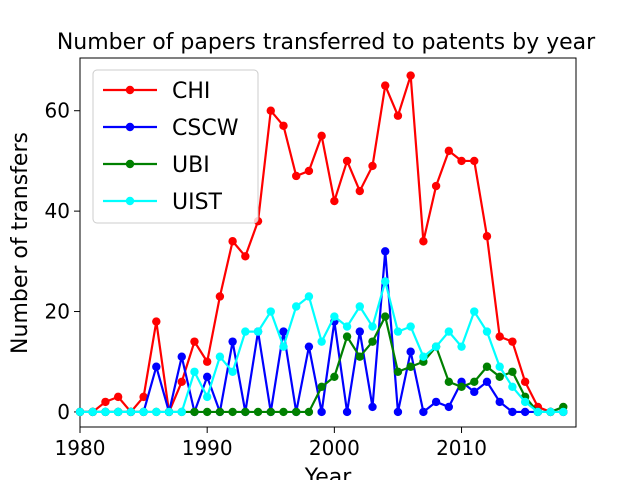 The image size is (640, 480). I want to click on x-tick-label: 1980, so click(80, 448).